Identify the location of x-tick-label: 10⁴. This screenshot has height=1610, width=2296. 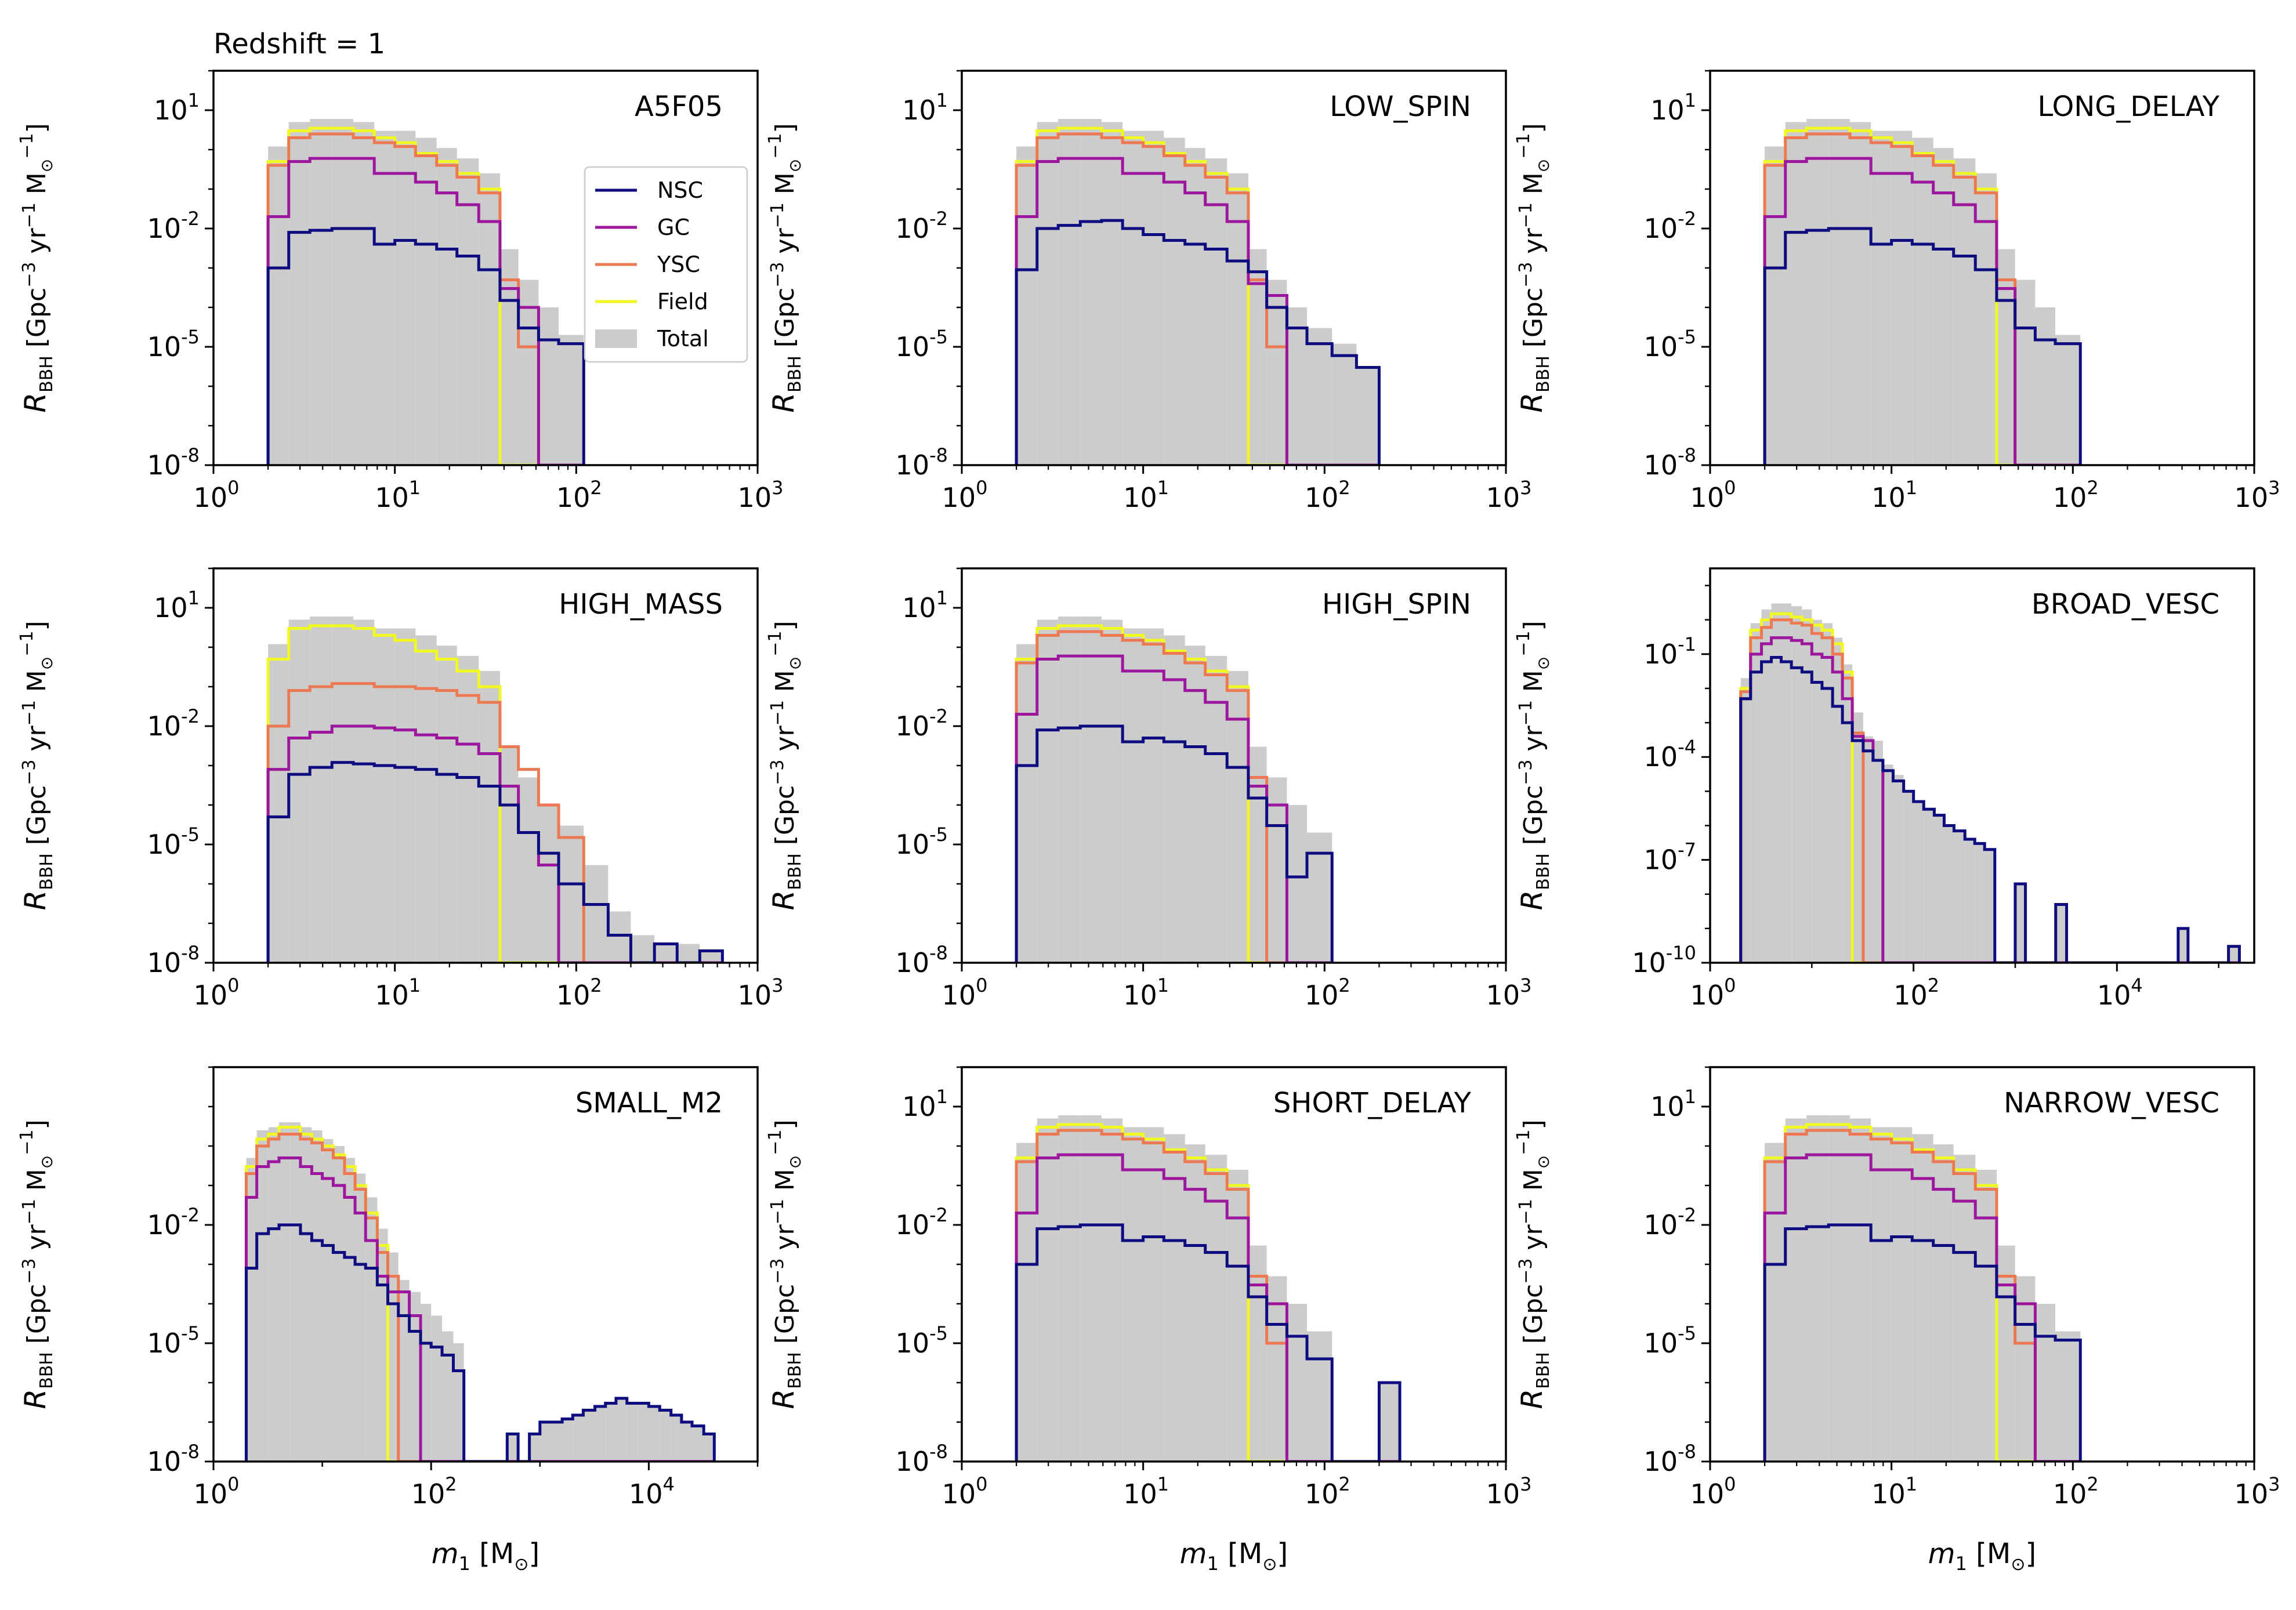
(652, 1492).